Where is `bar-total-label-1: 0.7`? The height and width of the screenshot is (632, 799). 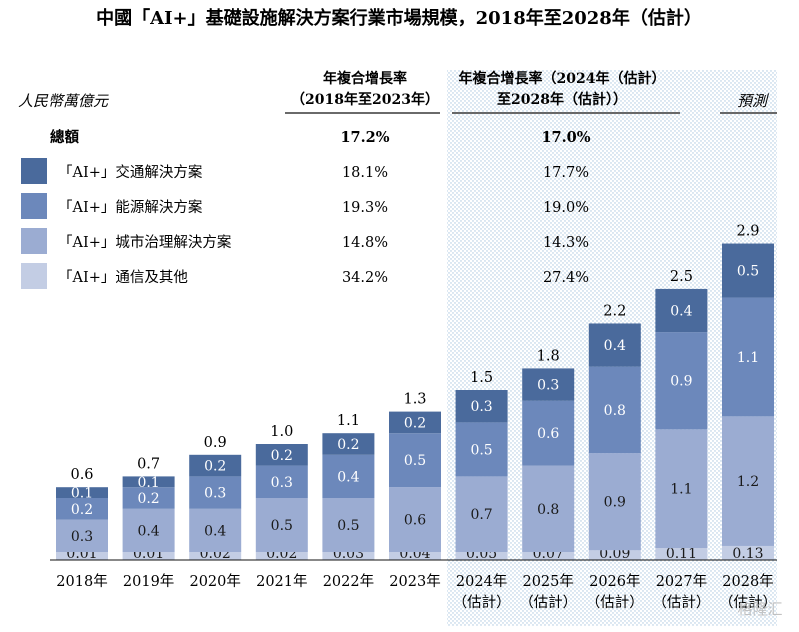 bar-total-label-1: 0.7 is located at coordinates (148, 464).